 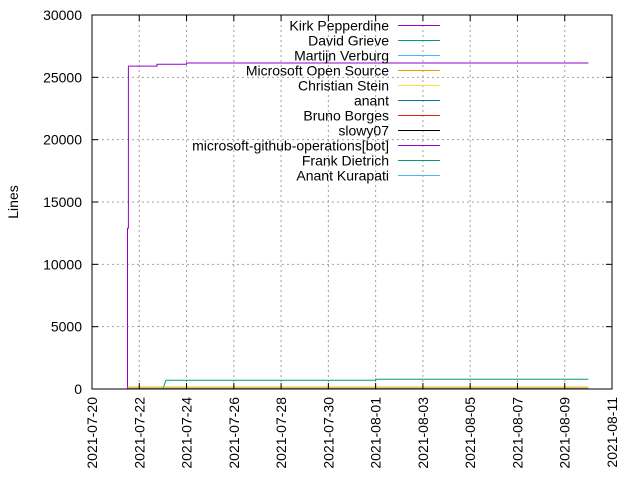 What do you see at coordinates (139, 433) in the screenshot?
I see `x-tick-label: 2021-07-22` at bounding box center [139, 433].